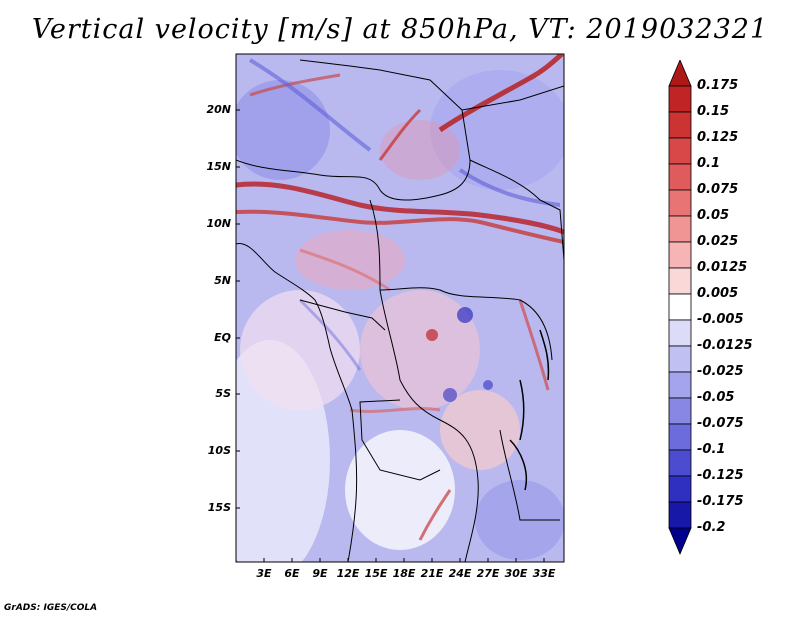 Image resolution: width=800 pixels, height=618 pixels. Describe the element at coordinates (219, 507) in the screenshot. I see `lat-label: 15S` at that location.